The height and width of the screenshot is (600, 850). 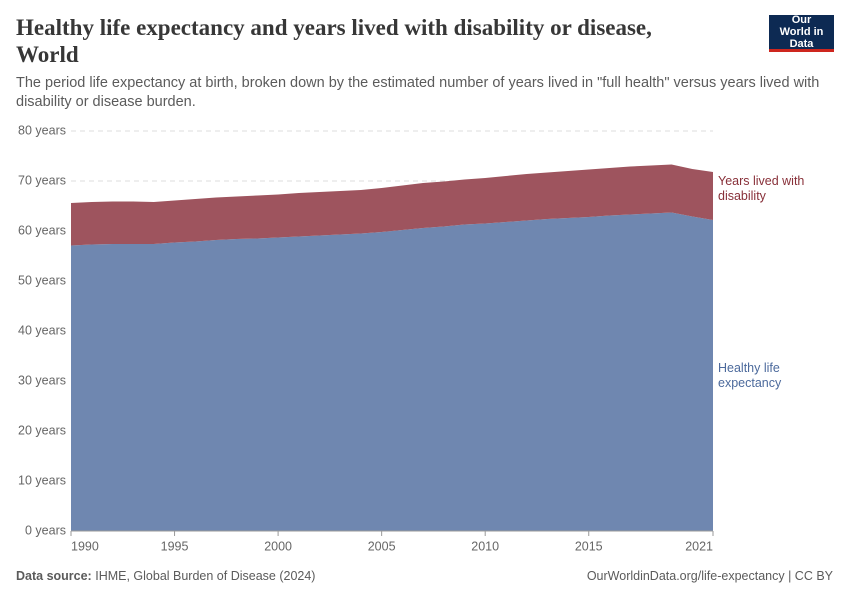 What do you see at coordinates (278, 546) in the screenshot?
I see `x-tick-label: 2000` at bounding box center [278, 546].